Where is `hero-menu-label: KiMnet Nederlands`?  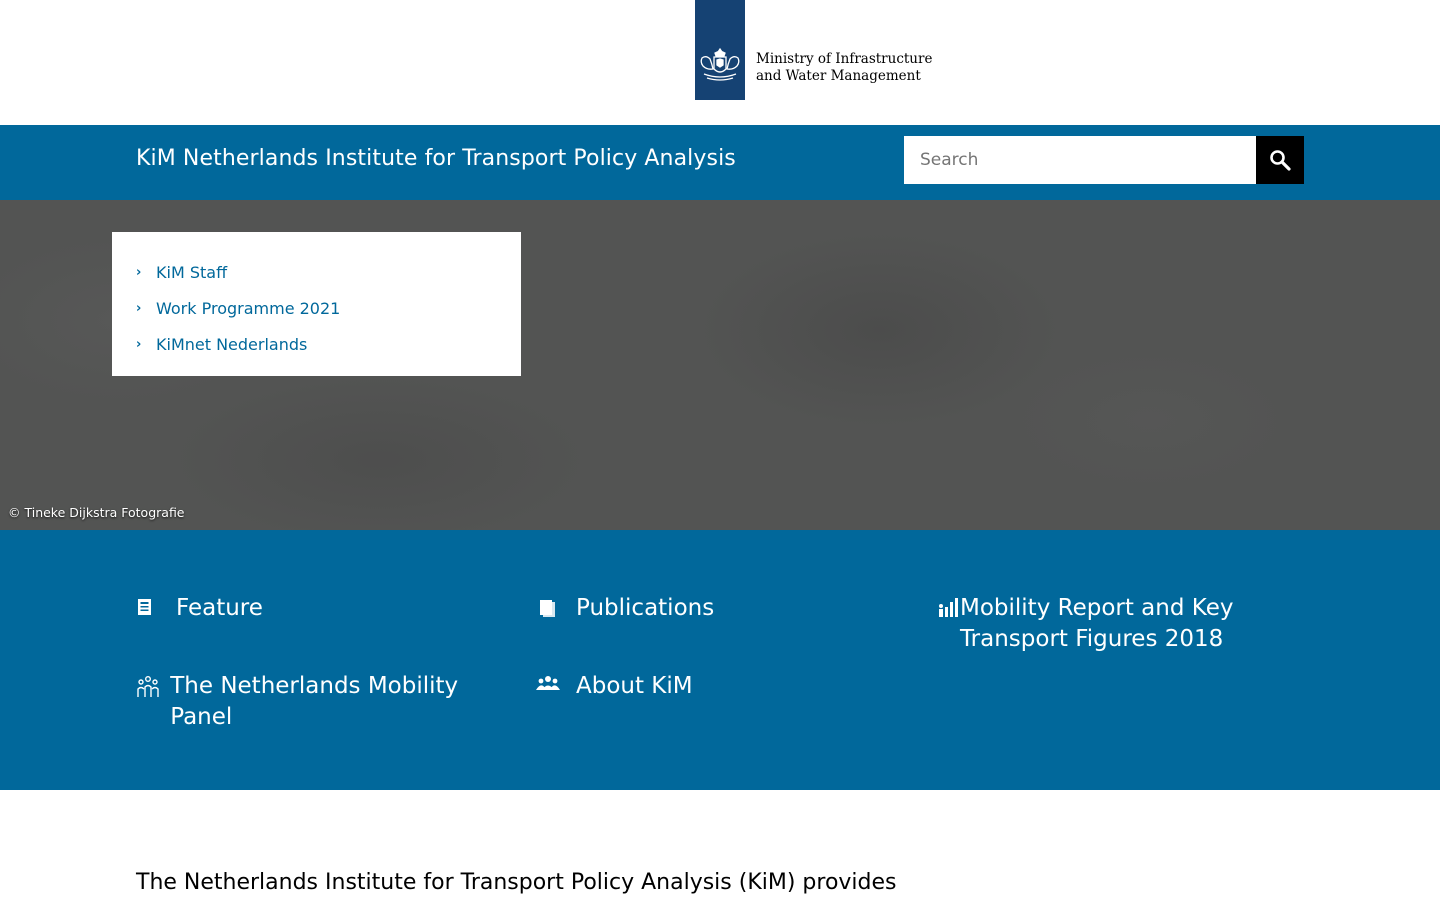
hero-menu-label: KiMnet Nederlands is located at coordinates (232, 344).